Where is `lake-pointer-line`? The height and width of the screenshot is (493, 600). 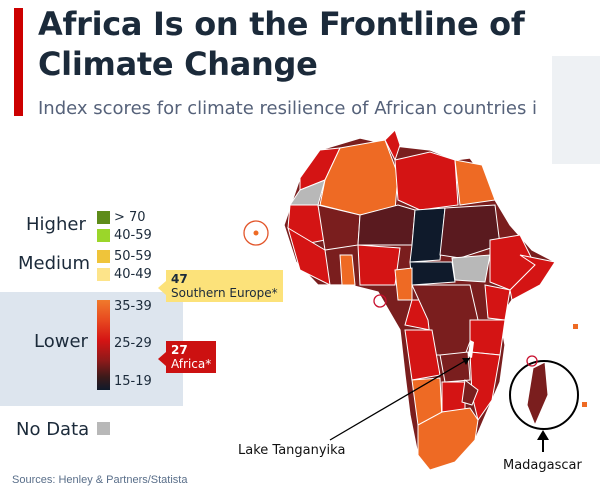 lake-pointer-line is located at coordinates (400, 399).